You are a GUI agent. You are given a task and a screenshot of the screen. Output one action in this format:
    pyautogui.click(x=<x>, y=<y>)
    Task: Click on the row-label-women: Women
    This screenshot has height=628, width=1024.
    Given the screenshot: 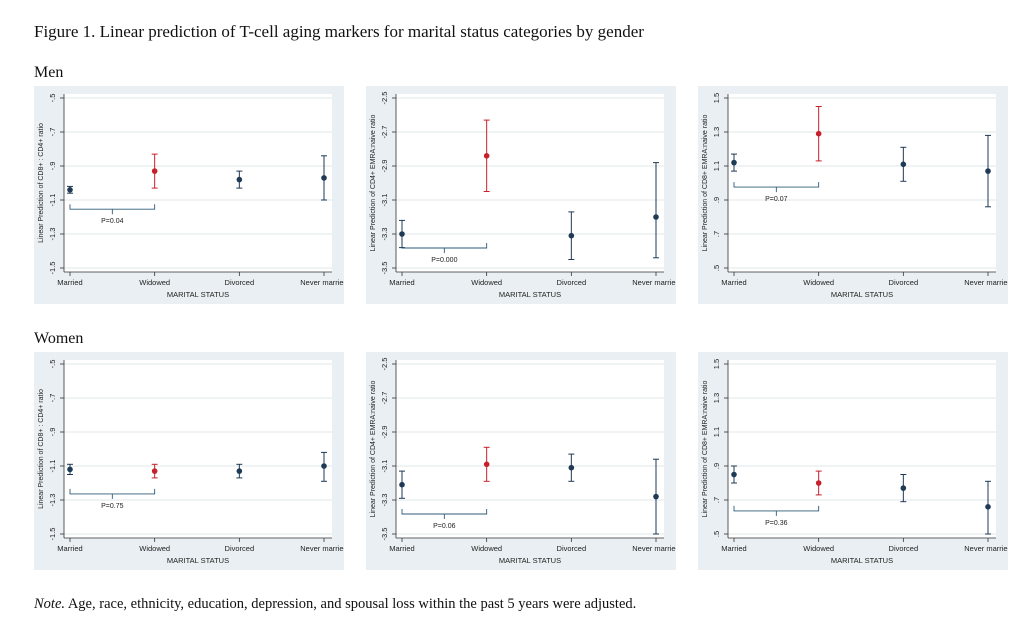 What is the action you would take?
    pyautogui.click(x=59, y=338)
    